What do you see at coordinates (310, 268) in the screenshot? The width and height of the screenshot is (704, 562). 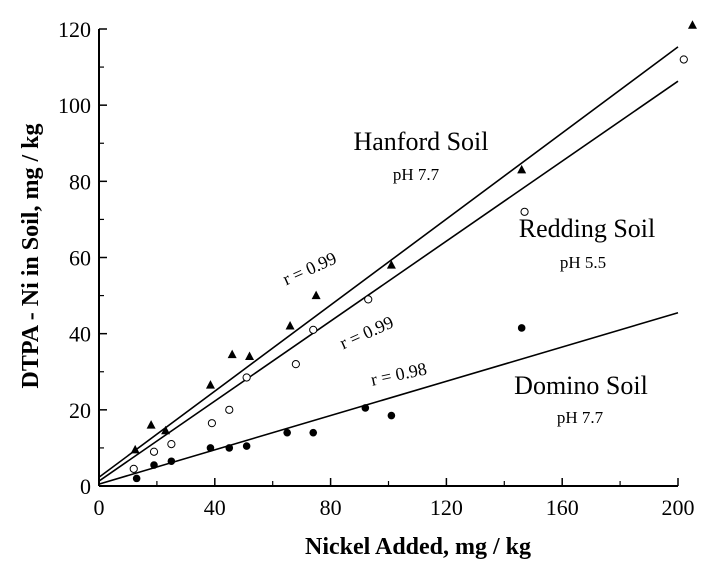 I see `r-label-hanford: r = 0.99` at bounding box center [310, 268].